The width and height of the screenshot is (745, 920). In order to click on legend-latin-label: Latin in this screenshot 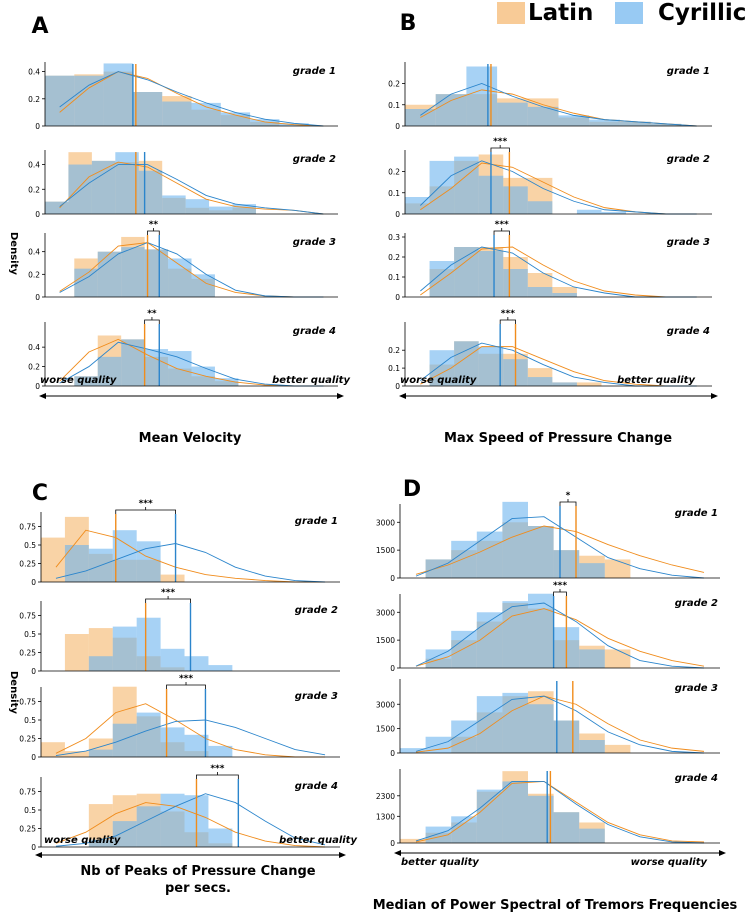, I will do `click(560, 13)`.